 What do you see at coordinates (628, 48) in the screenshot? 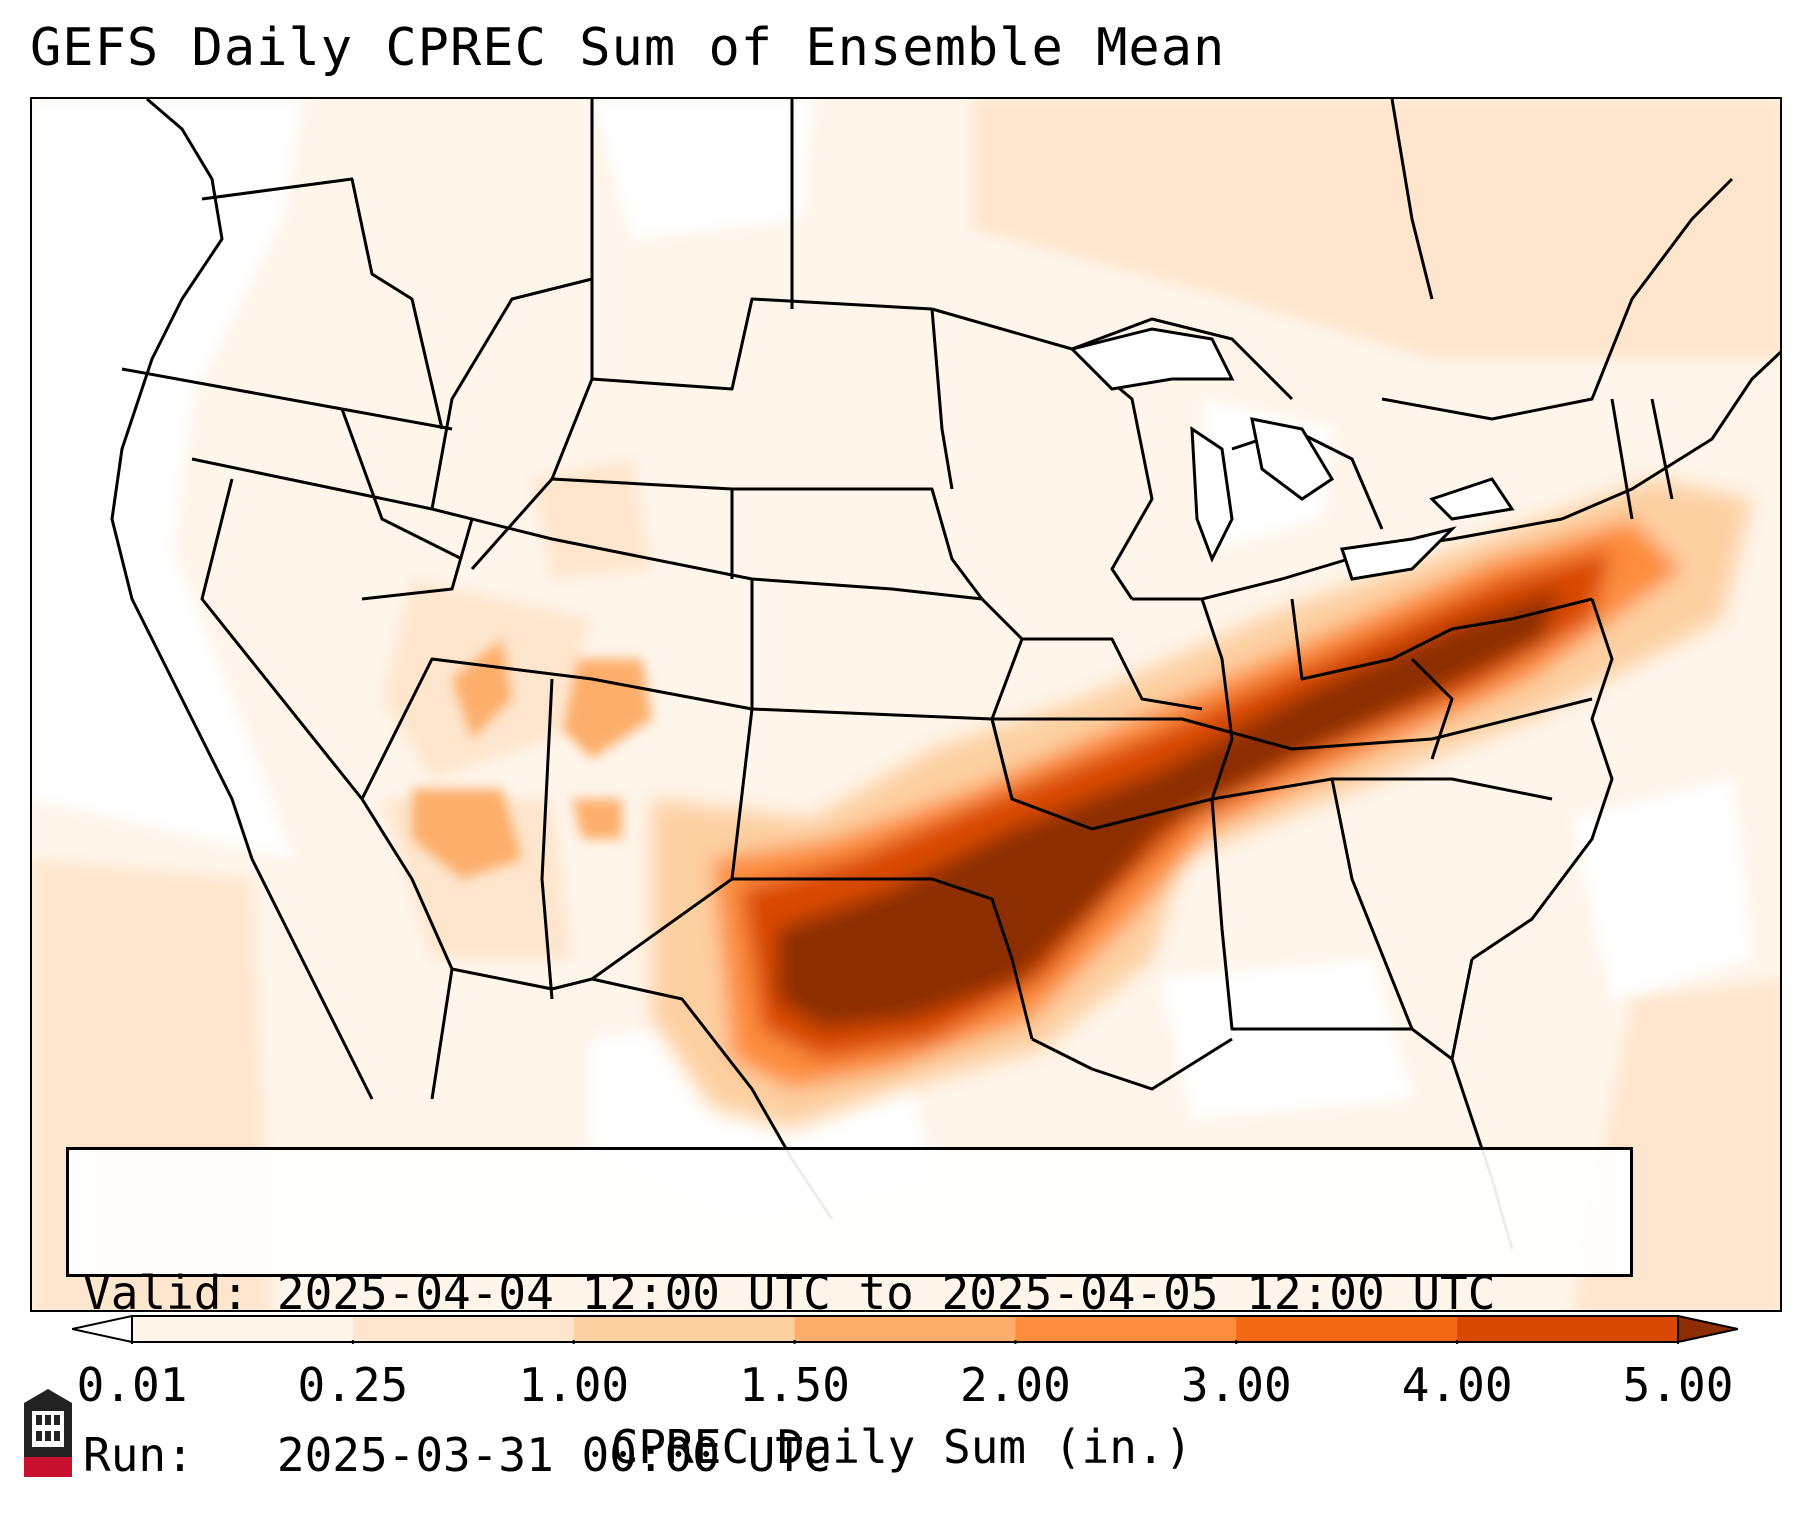
I see `map-title: GEFS Daily CPREC Sum of Ensemble Mean` at bounding box center [628, 48].